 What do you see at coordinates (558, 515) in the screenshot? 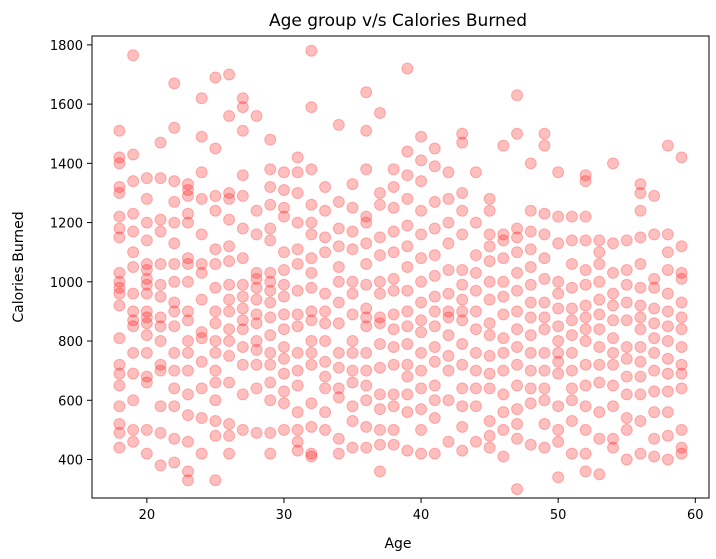
I see `x-tick-label: 50` at bounding box center [558, 515].